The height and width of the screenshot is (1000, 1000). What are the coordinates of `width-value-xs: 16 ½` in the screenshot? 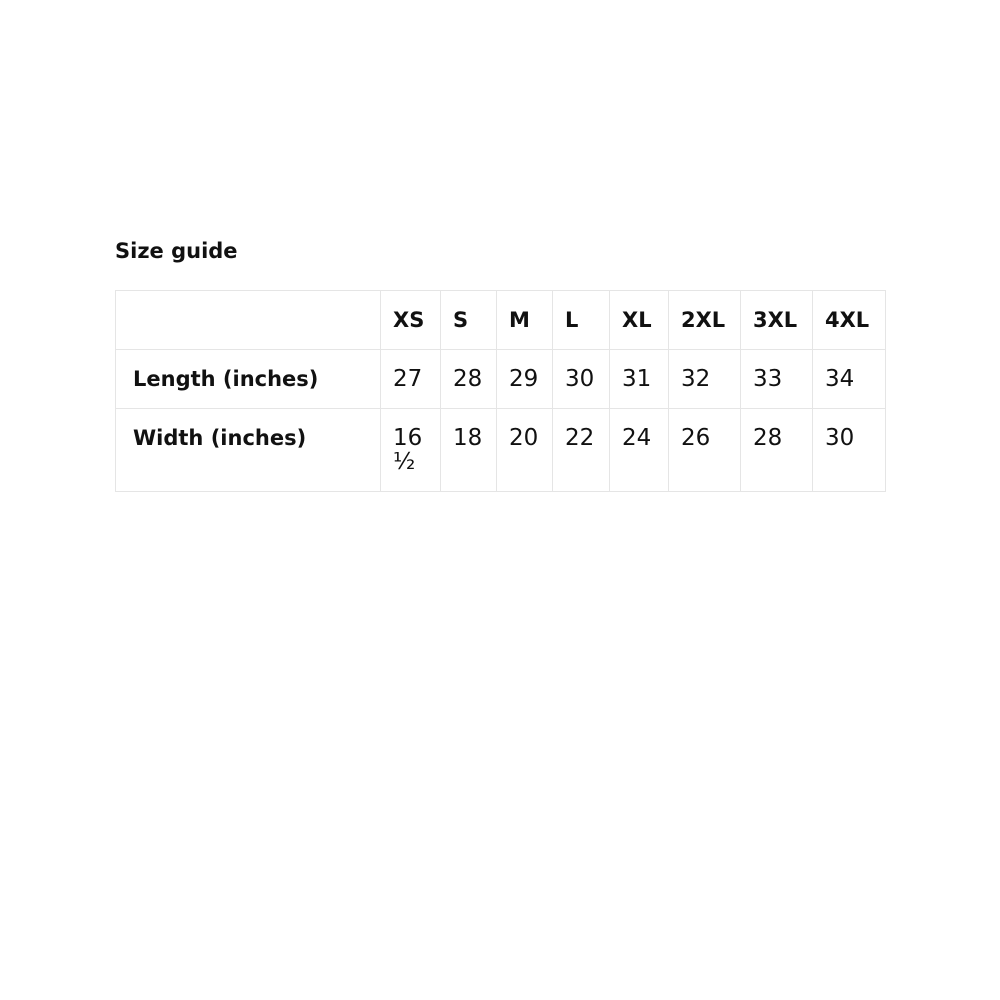 It's located at (410, 450).